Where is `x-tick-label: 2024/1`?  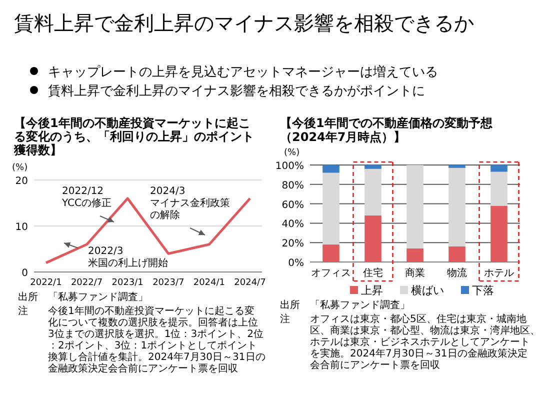 x-tick-label: 2024/1 is located at coordinates (209, 283).